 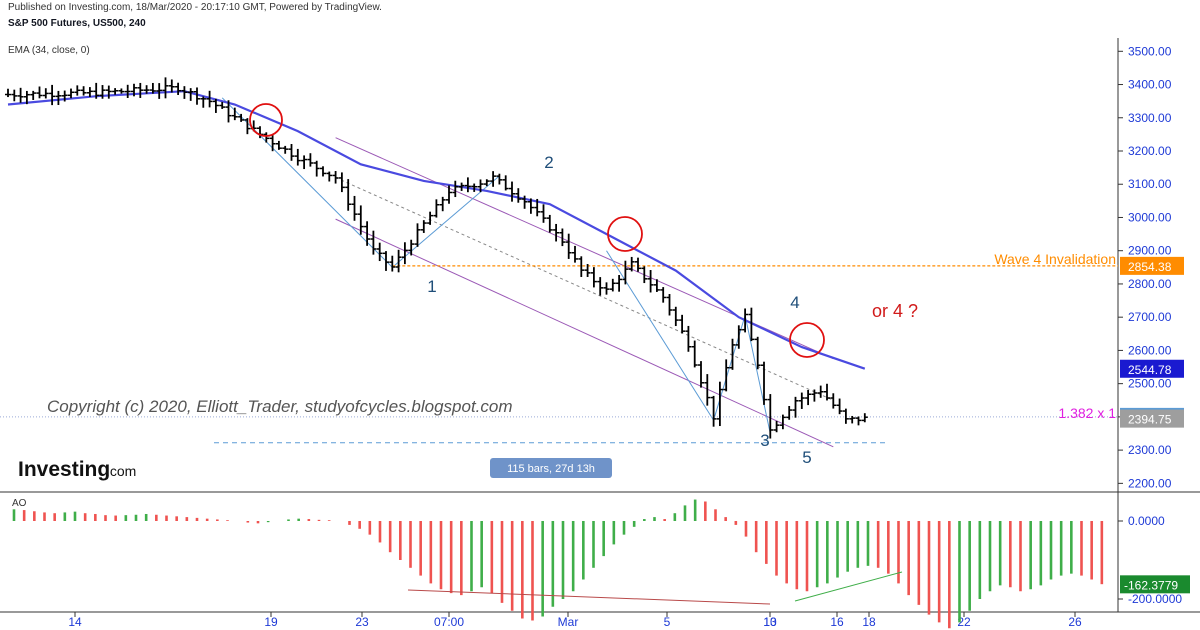 What do you see at coordinates (449, 622) in the screenshot?
I see `time-tick-label: 07:00` at bounding box center [449, 622].